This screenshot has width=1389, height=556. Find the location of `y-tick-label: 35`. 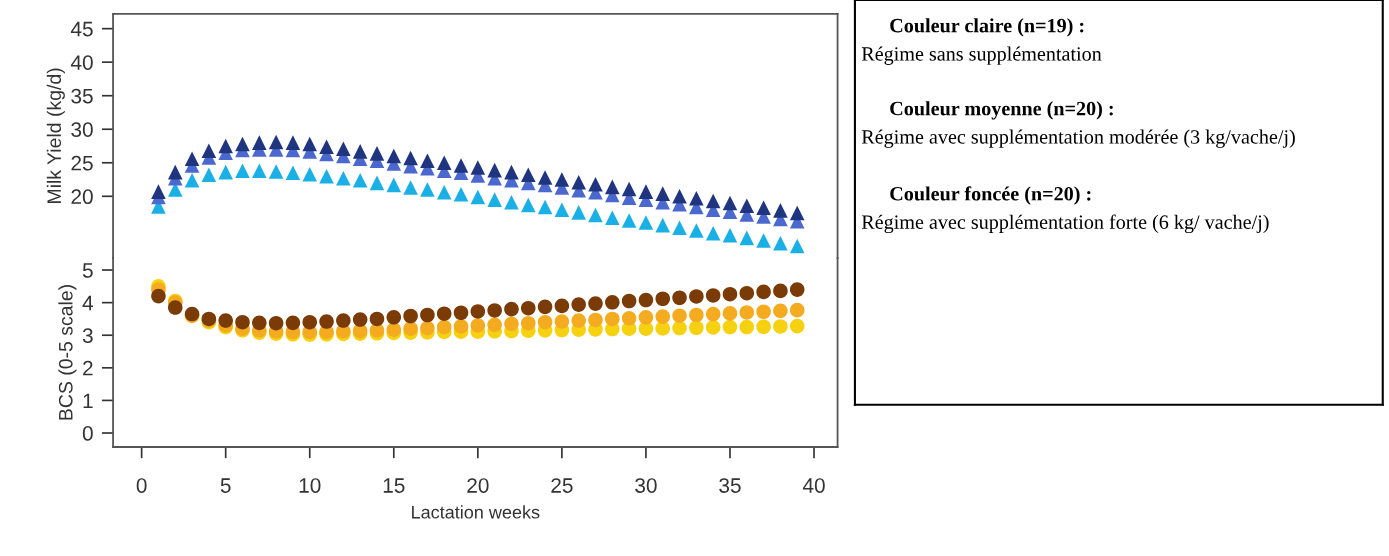

y-tick-label: 35 is located at coordinates (82, 96).